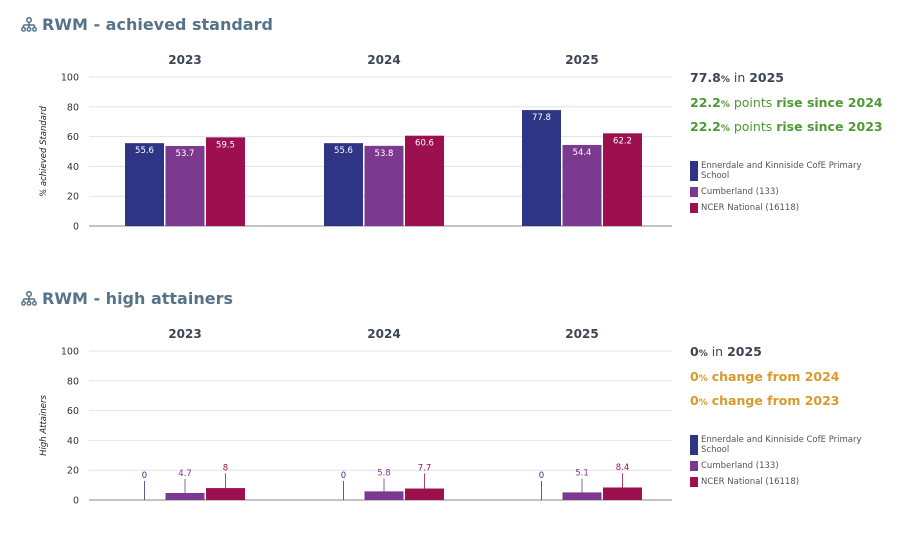 This screenshot has height=546, width=910. What do you see at coordinates (185, 474) in the screenshot?
I see `data-label: 4.7` at bounding box center [185, 474].